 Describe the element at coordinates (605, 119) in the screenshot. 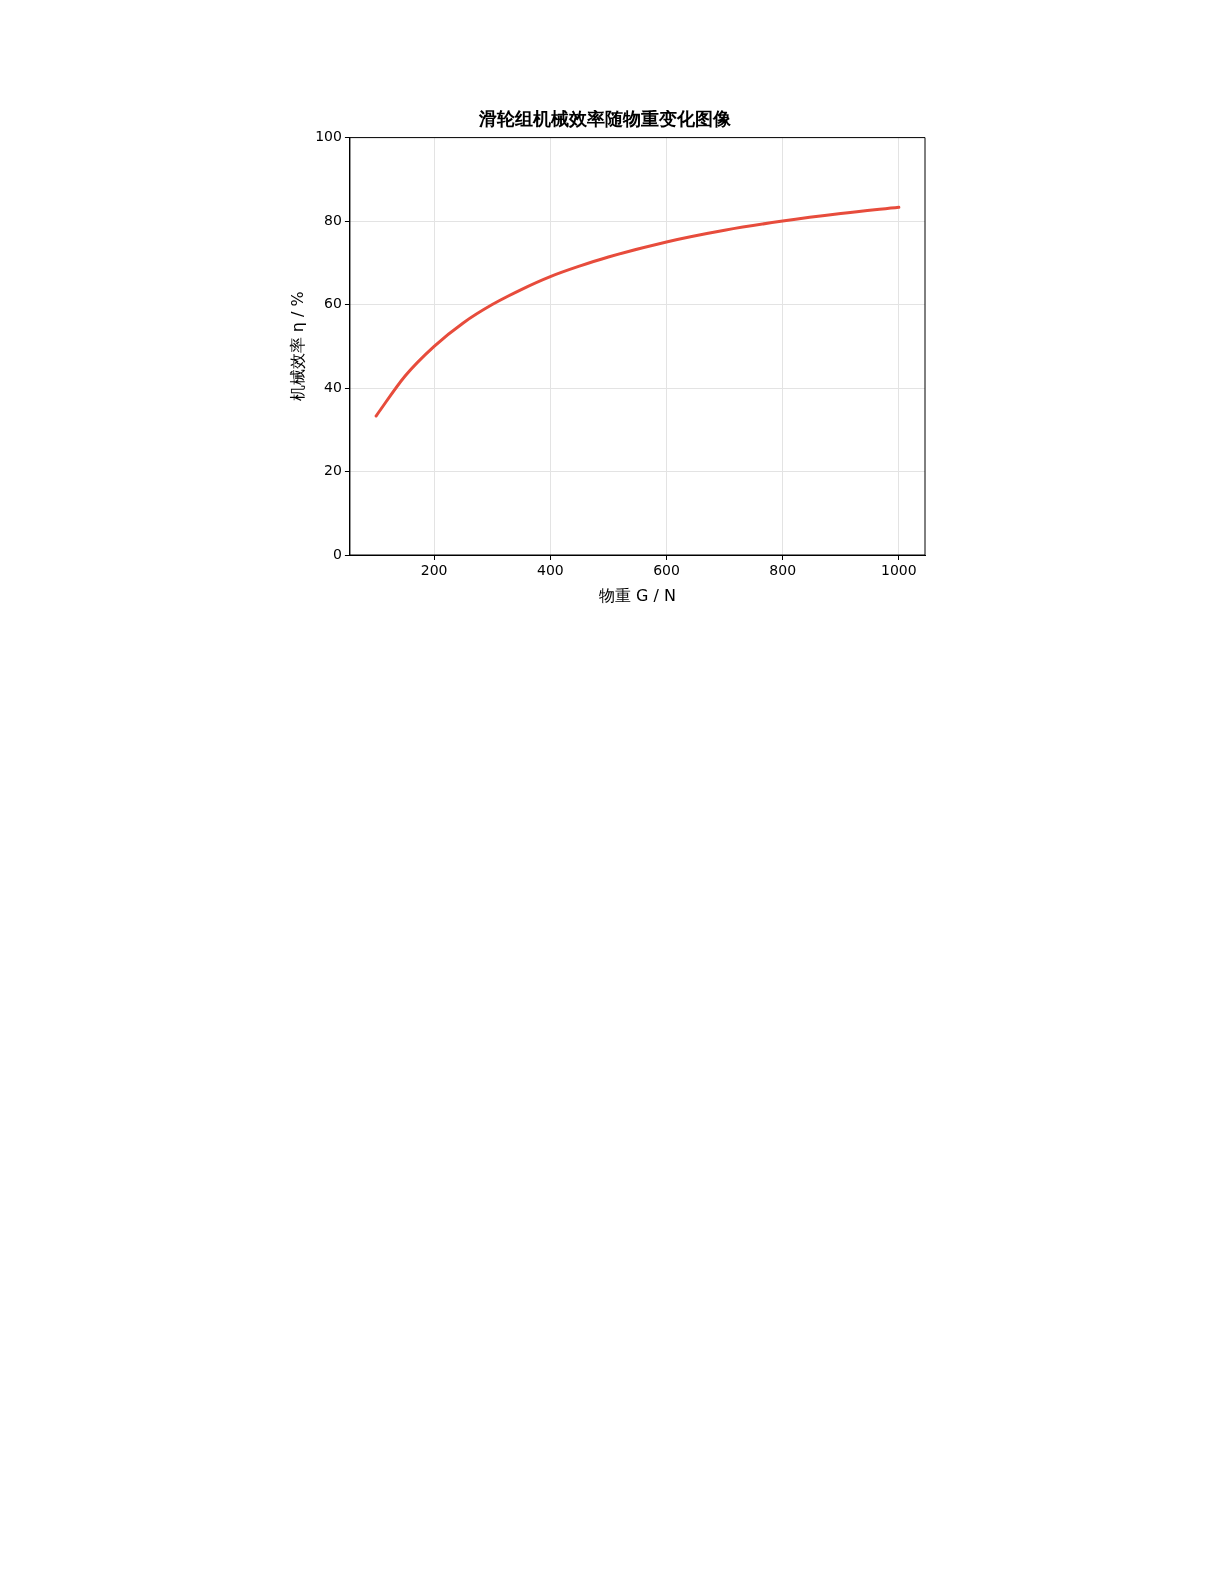

I see `chart-title: 滑轮组机械效率随物重变化图像` at that location.